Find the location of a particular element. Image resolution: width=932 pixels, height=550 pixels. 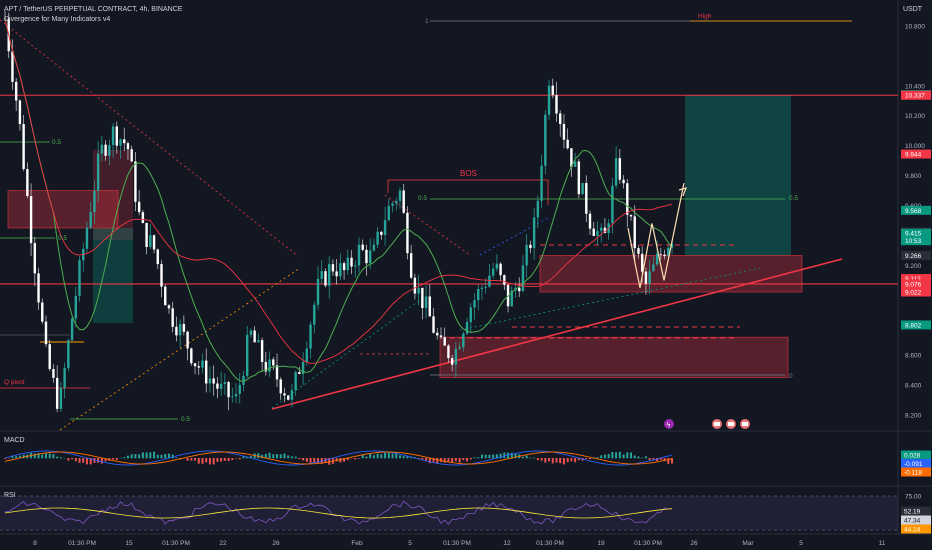

rsi-badge-label: 44.14 is located at coordinates (912, 530).